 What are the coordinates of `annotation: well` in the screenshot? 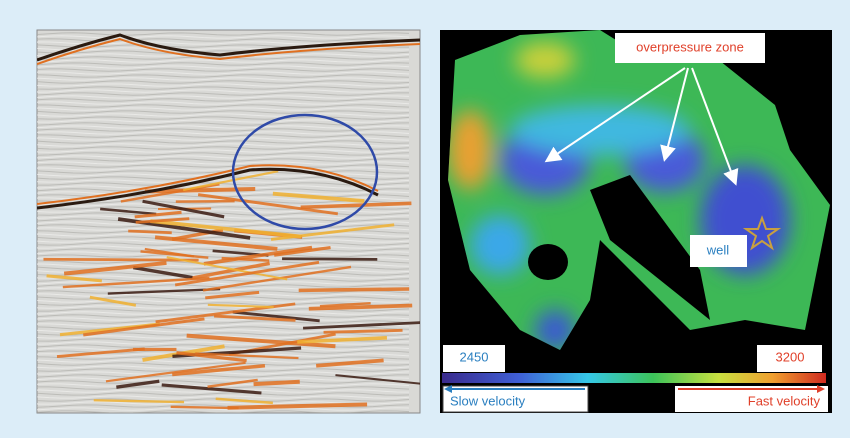 It's located at (718, 249).